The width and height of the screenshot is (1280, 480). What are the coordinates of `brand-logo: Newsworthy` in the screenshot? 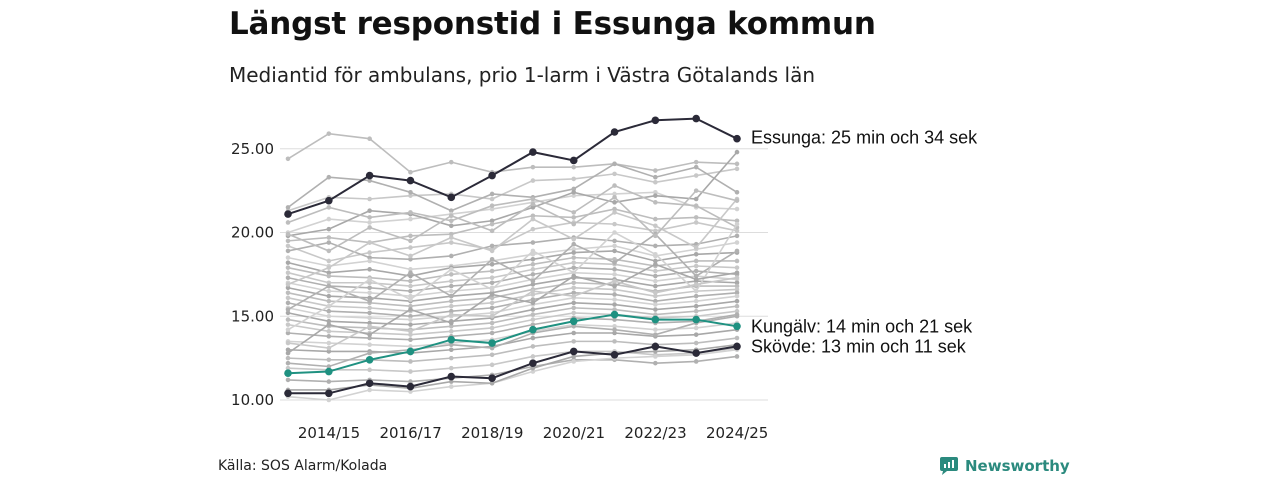 It's located at (1004, 466).